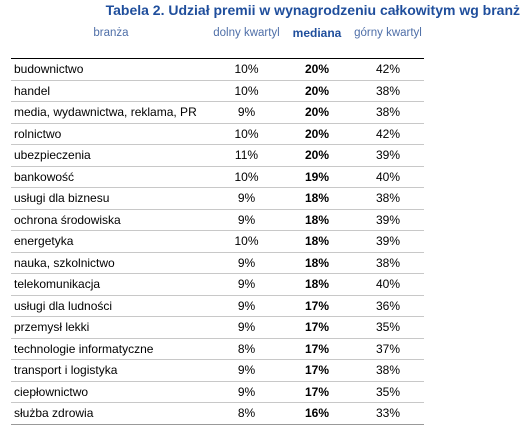  Describe the element at coordinates (111, 155) in the screenshot. I see `cell-branza: ubezpieczenia` at that location.